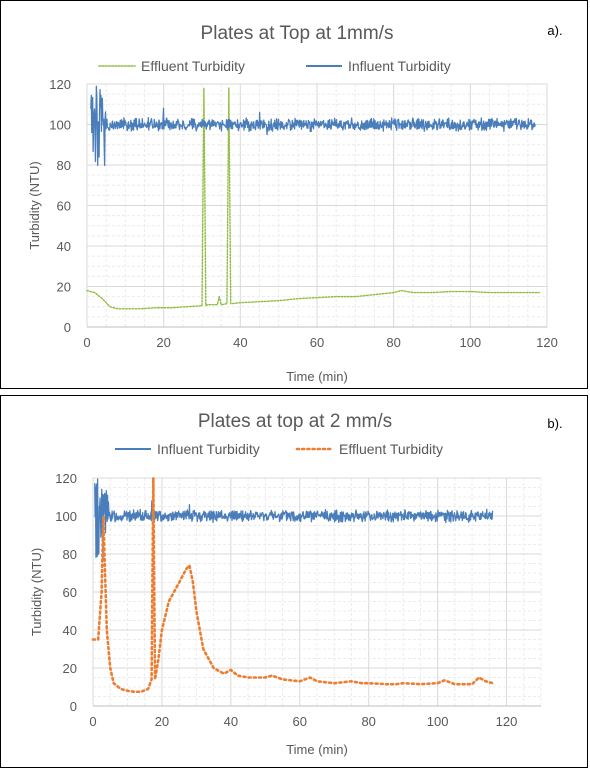 The width and height of the screenshot is (590, 771). Describe the element at coordinates (67, 327) in the screenshot. I see `chart-a-y-tick-label: 0` at that location.